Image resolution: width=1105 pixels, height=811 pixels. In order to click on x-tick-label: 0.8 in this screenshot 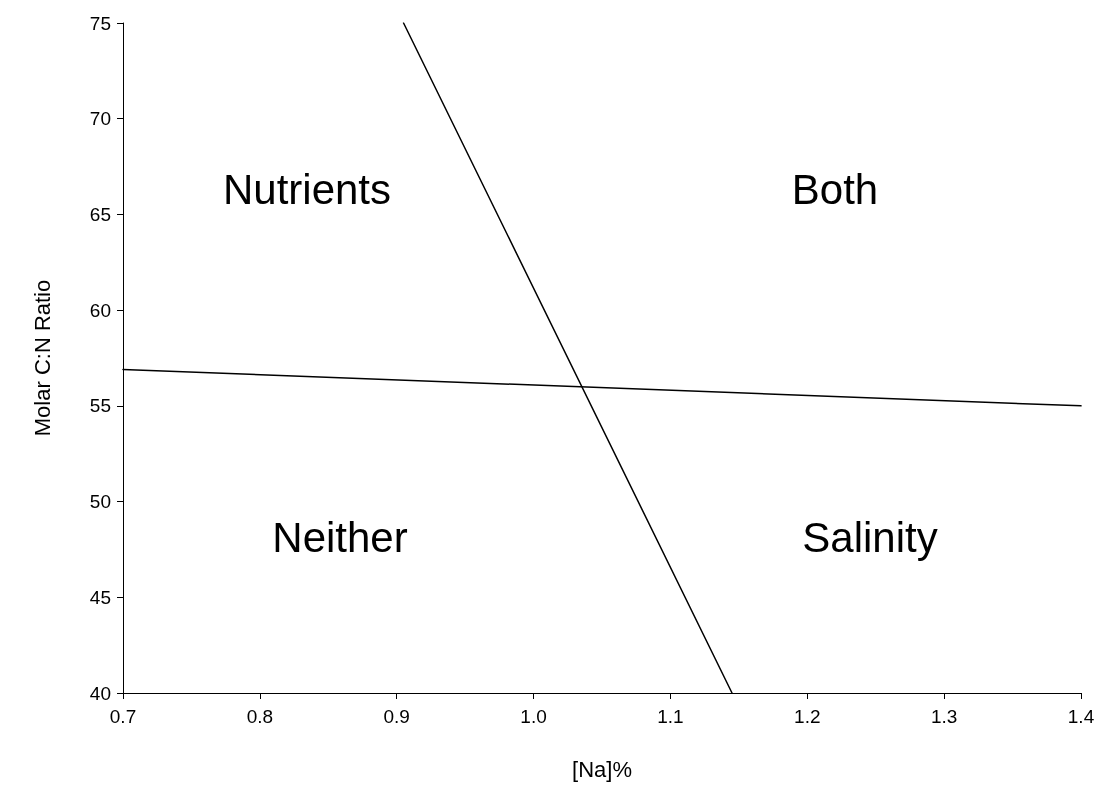, I will do `click(260, 716)`.